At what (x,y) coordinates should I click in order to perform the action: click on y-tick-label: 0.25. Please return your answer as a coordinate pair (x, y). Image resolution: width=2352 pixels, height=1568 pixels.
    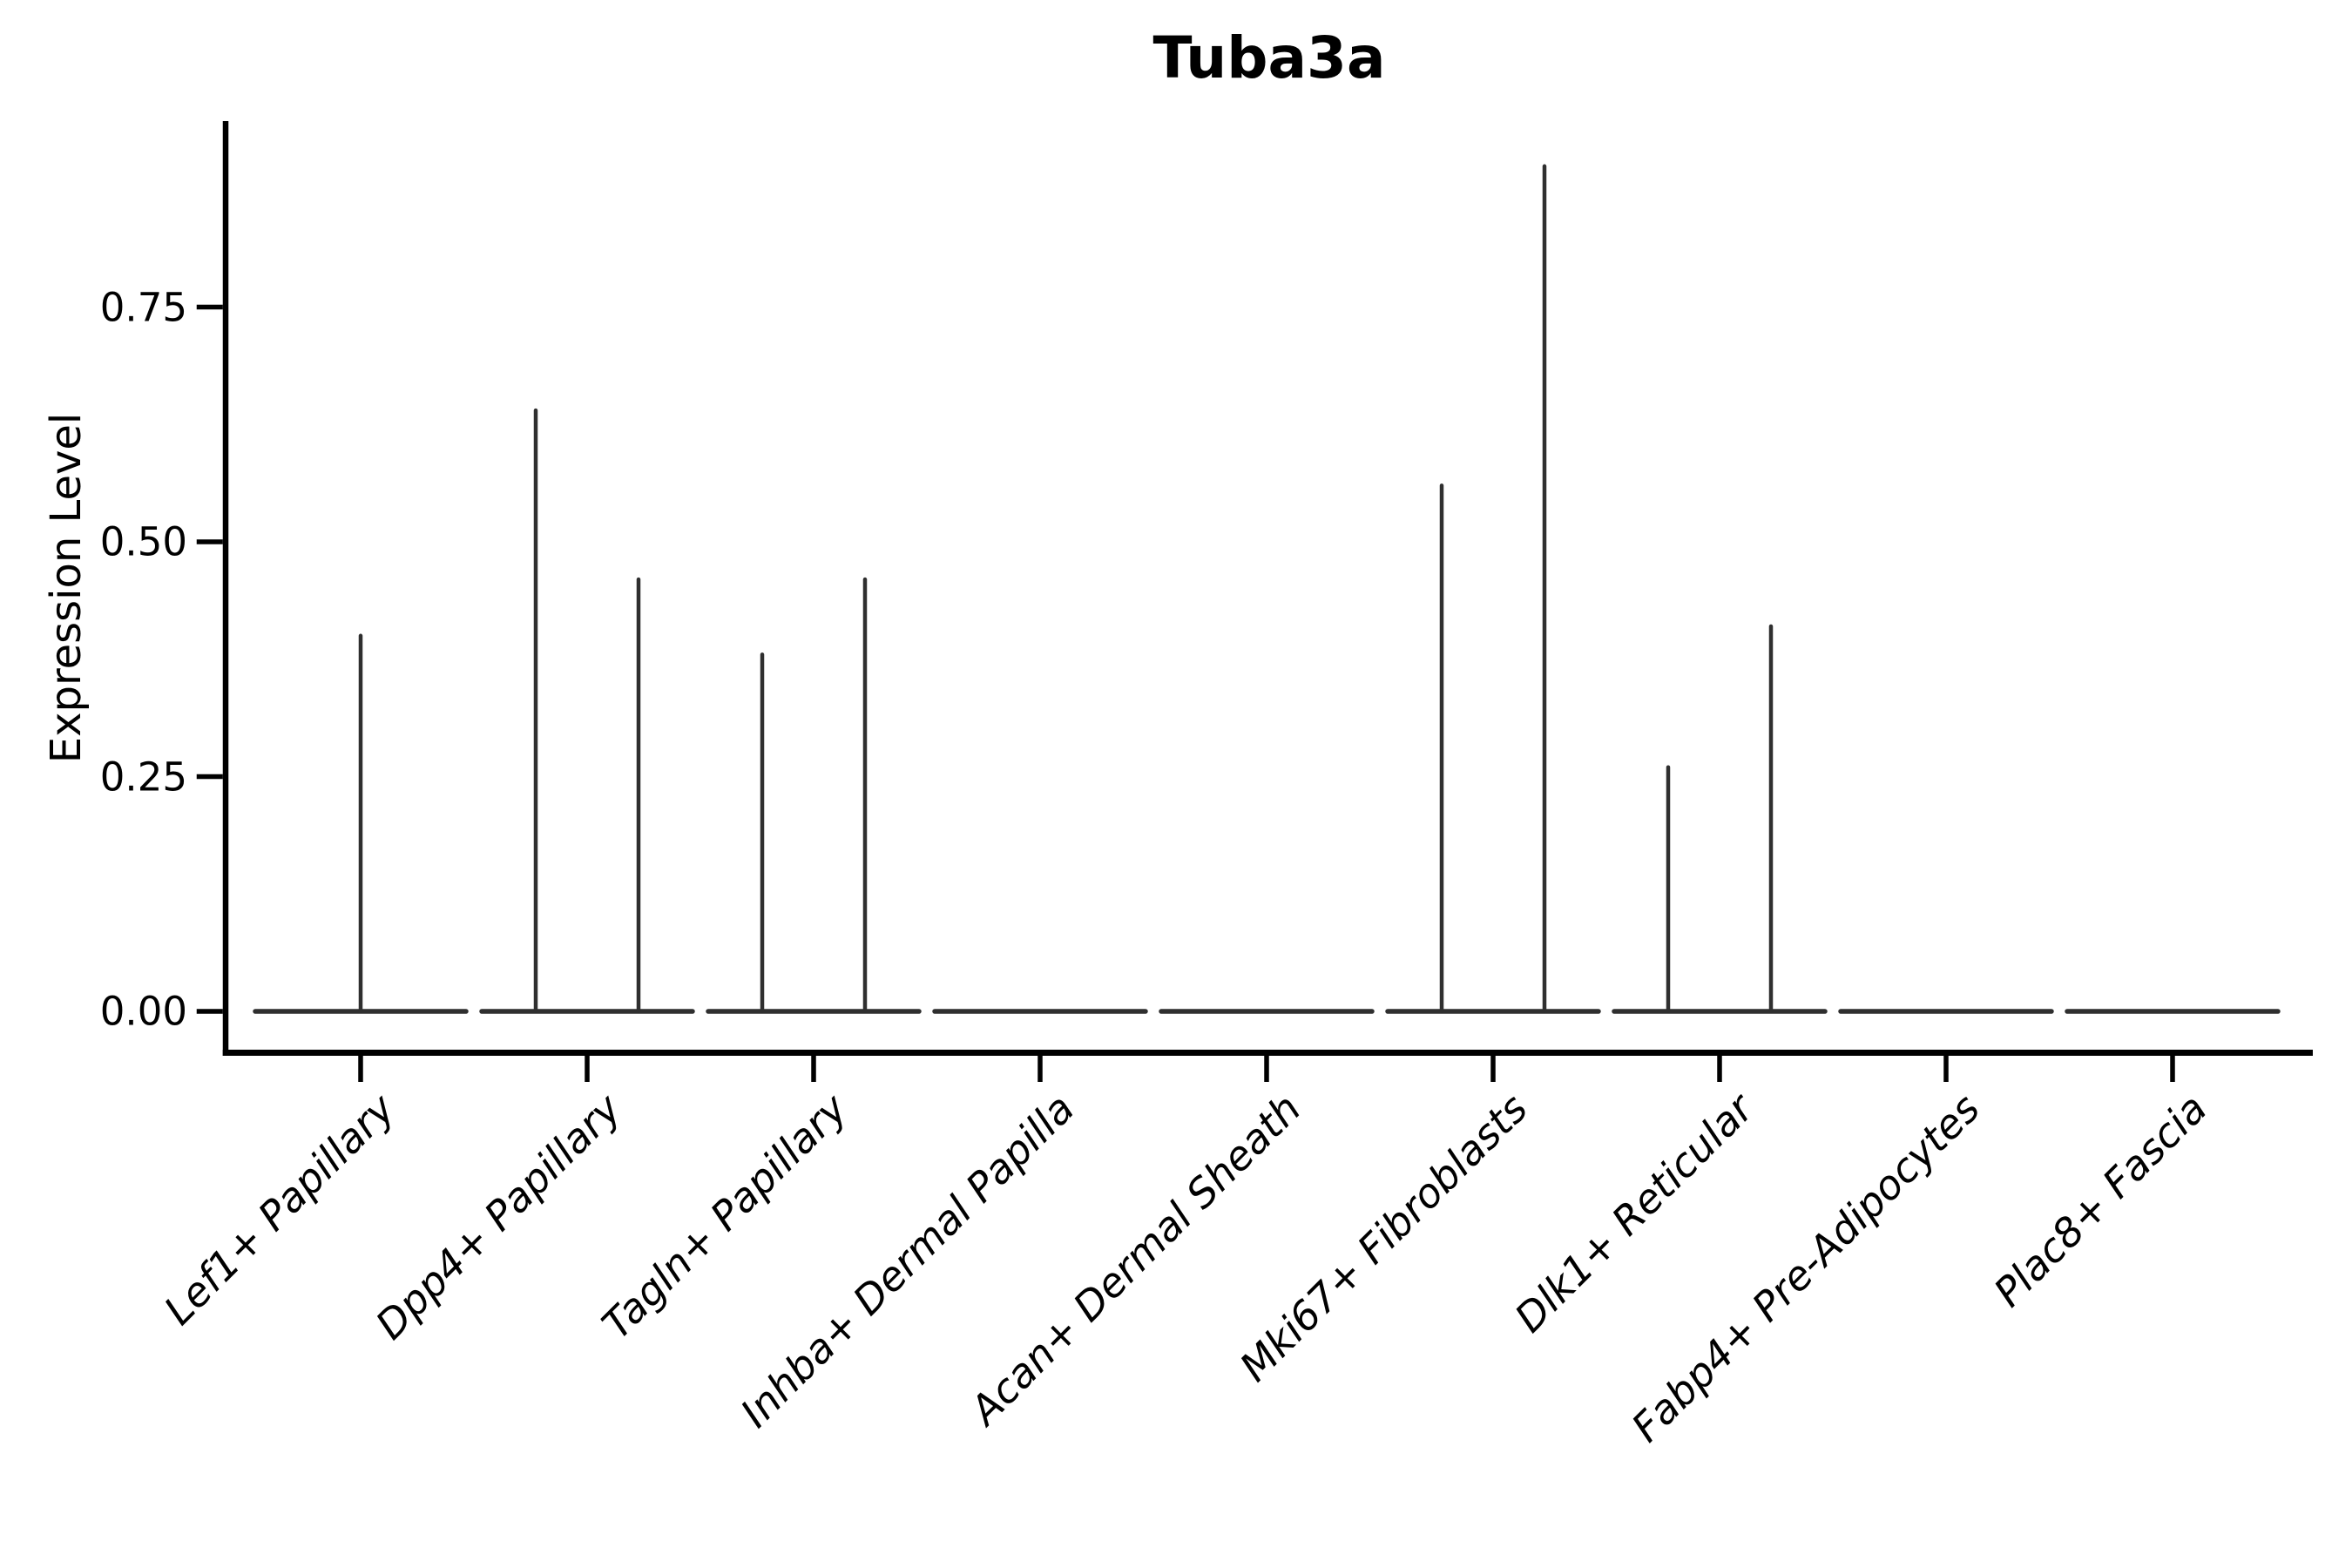
    Looking at the image, I should click on (143, 777).